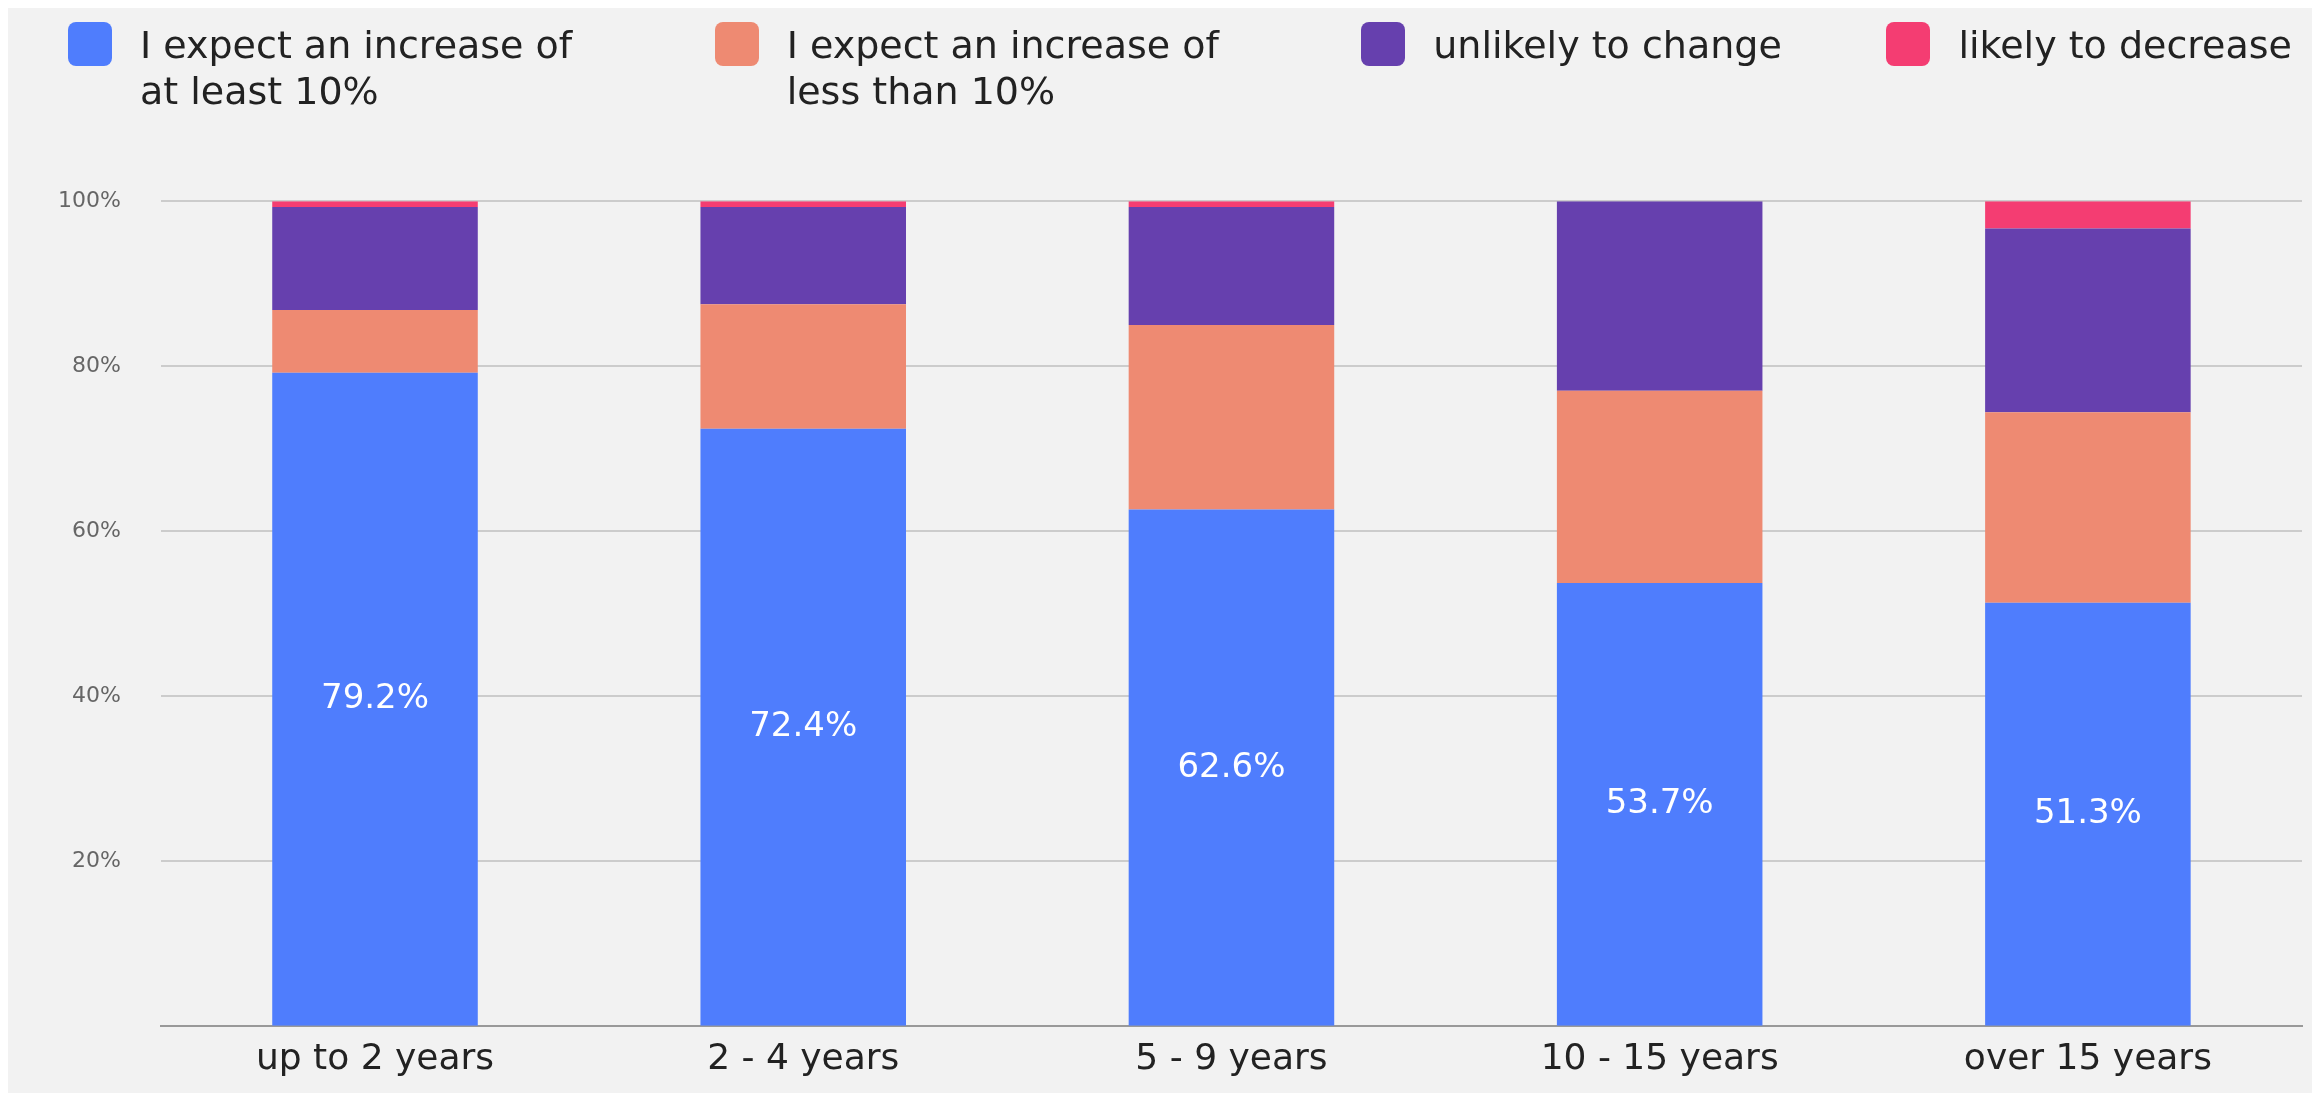 The image size is (2320, 1105). I want to click on x-tick-label: 10 - 15 years, so click(1659, 1056).